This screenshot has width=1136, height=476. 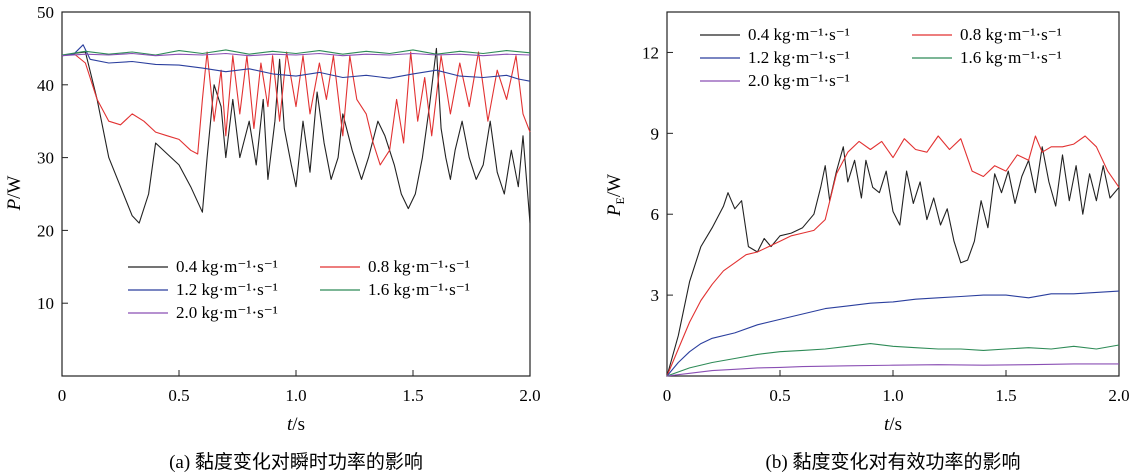 I want to click on panel-b-legend-label: 2.0 kg·m⁻¹·s⁻¹, so click(x=799, y=80).